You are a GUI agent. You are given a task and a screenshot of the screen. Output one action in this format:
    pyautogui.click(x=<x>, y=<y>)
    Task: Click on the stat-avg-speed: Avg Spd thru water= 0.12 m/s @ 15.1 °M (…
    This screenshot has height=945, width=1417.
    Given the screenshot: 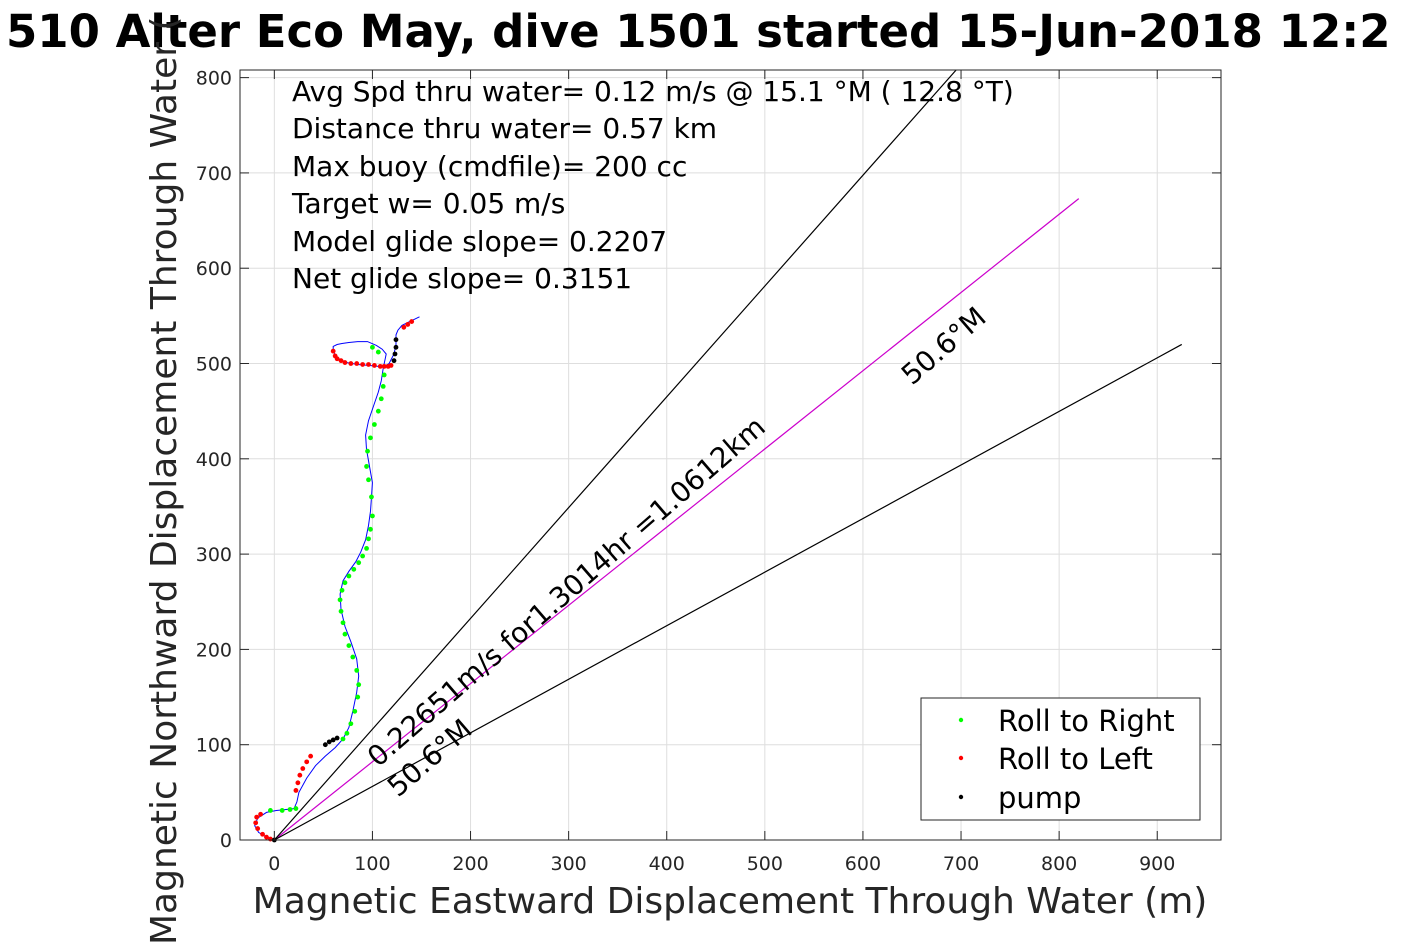 What is the action you would take?
    pyautogui.click(x=653, y=91)
    